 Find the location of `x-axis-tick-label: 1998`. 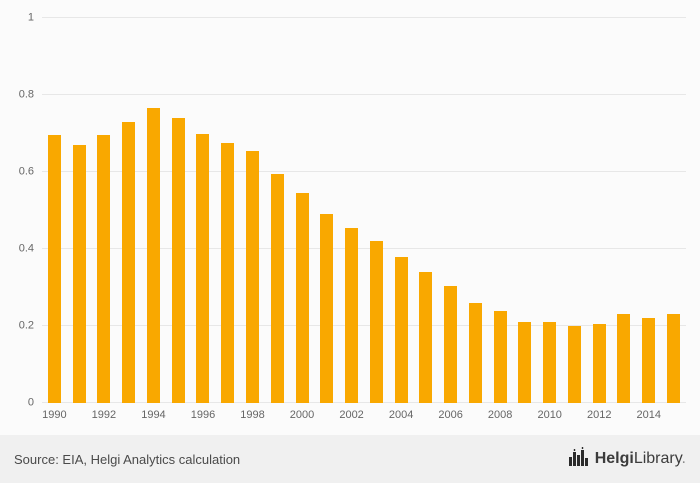

x-axis-tick-label: 1998 is located at coordinates (252, 415).